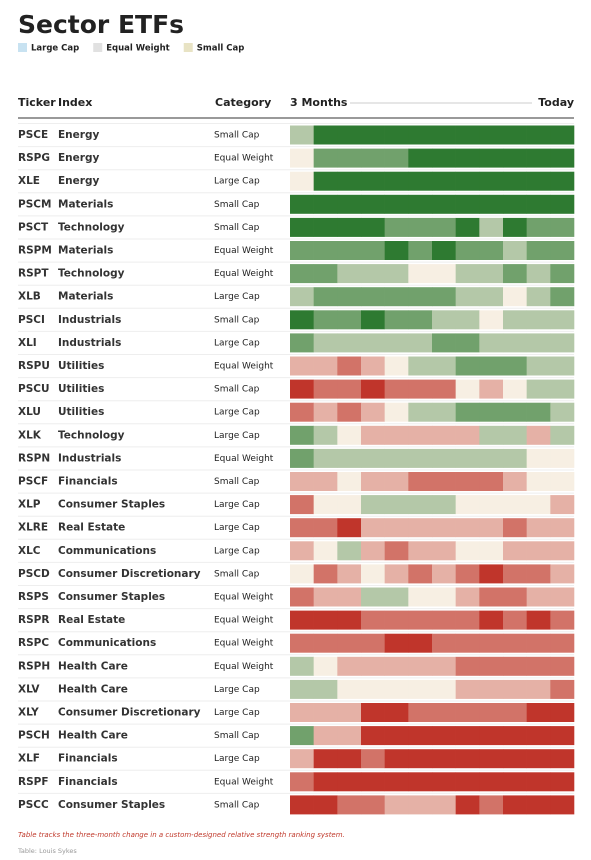 The width and height of the screenshot is (591, 860). Describe the element at coordinates (33, 227) in the screenshot. I see `ticker: PSCT` at that location.